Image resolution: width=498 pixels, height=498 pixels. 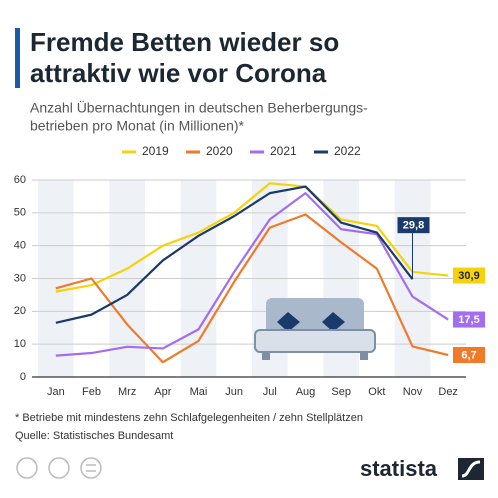 What do you see at coordinates (471, 469) in the screenshot?
I see `brand-logo` at bounding box center [471, 469].